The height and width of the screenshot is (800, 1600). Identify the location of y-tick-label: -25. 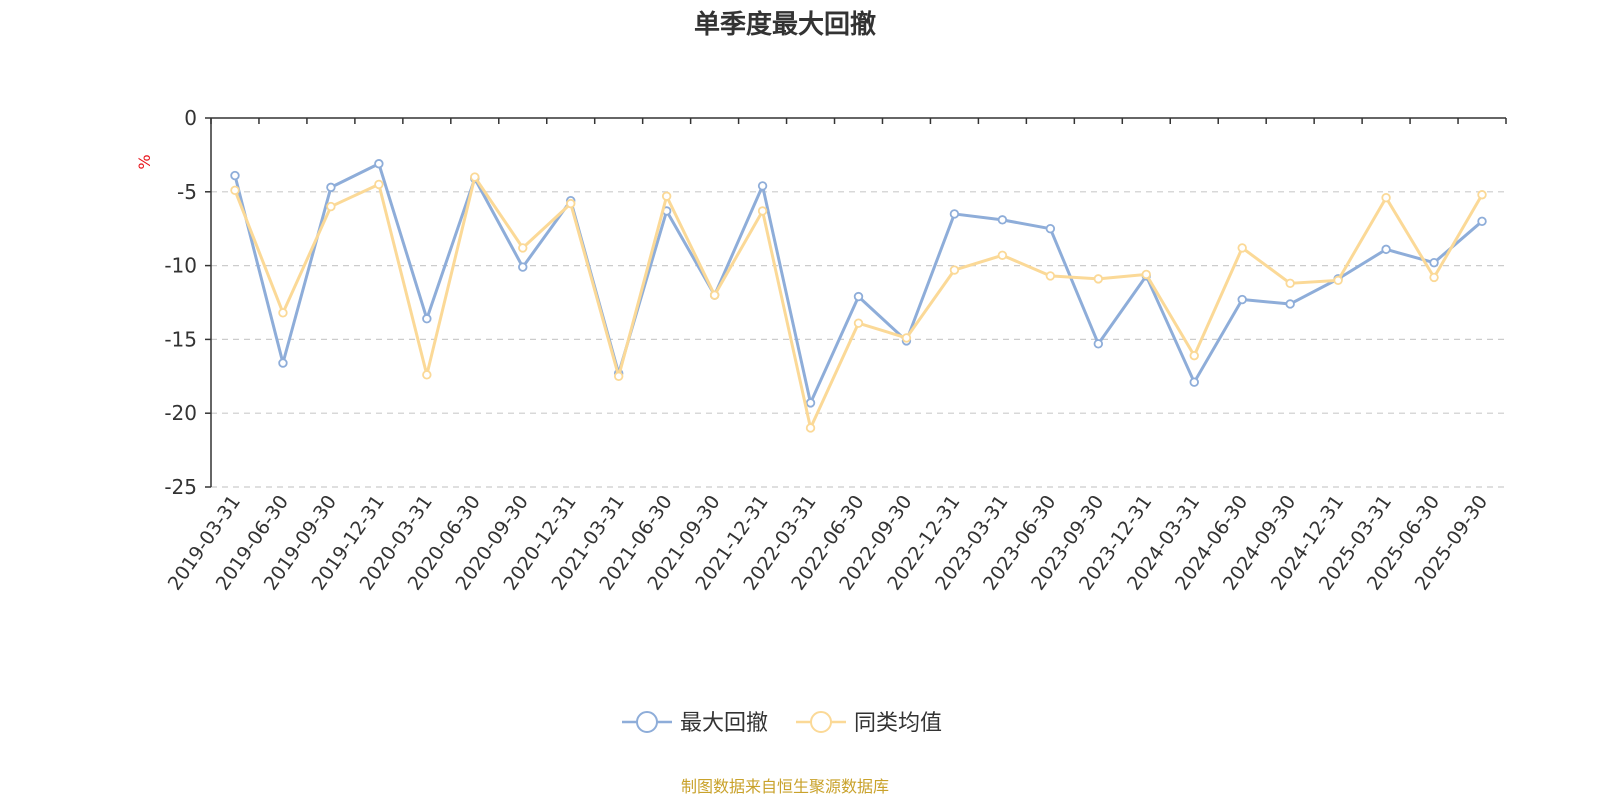
(180, 487).